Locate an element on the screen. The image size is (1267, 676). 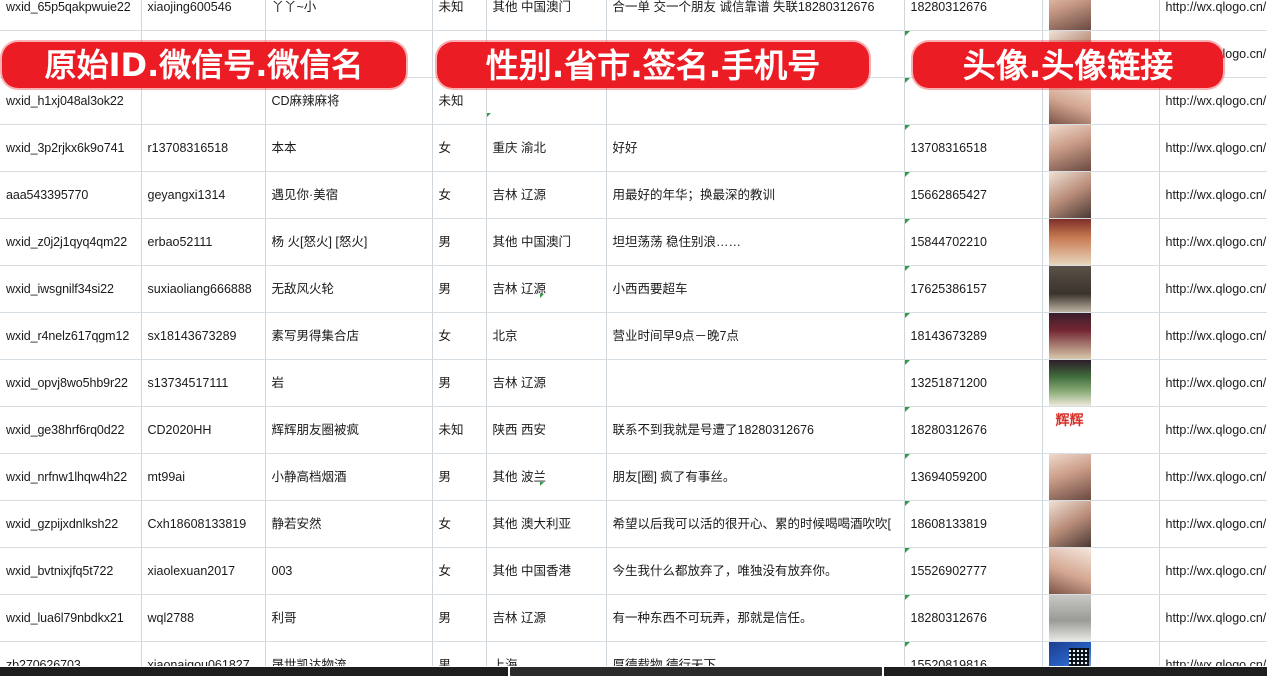
cell-original-id: wxid_3p2rjkx6k9o741 is located at coordinates (71, 148).